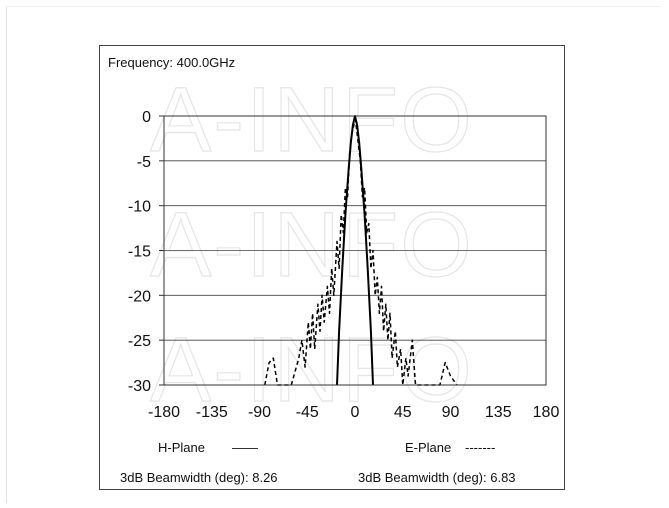 This screenshot has width=669, height=508. I want to click on watermark-text-2: A-INFO, so click(312, 370).